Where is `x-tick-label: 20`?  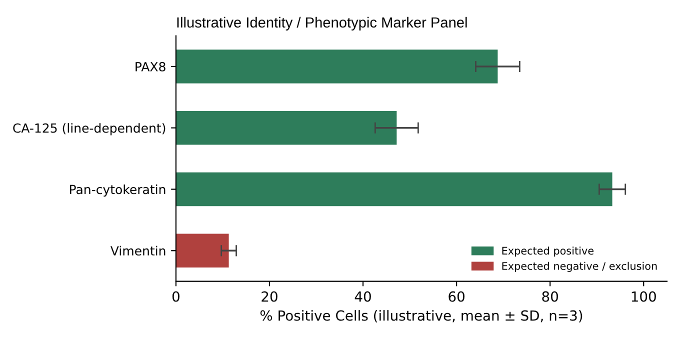 x-tick-label: 20 is located at coordinates (270, 296).